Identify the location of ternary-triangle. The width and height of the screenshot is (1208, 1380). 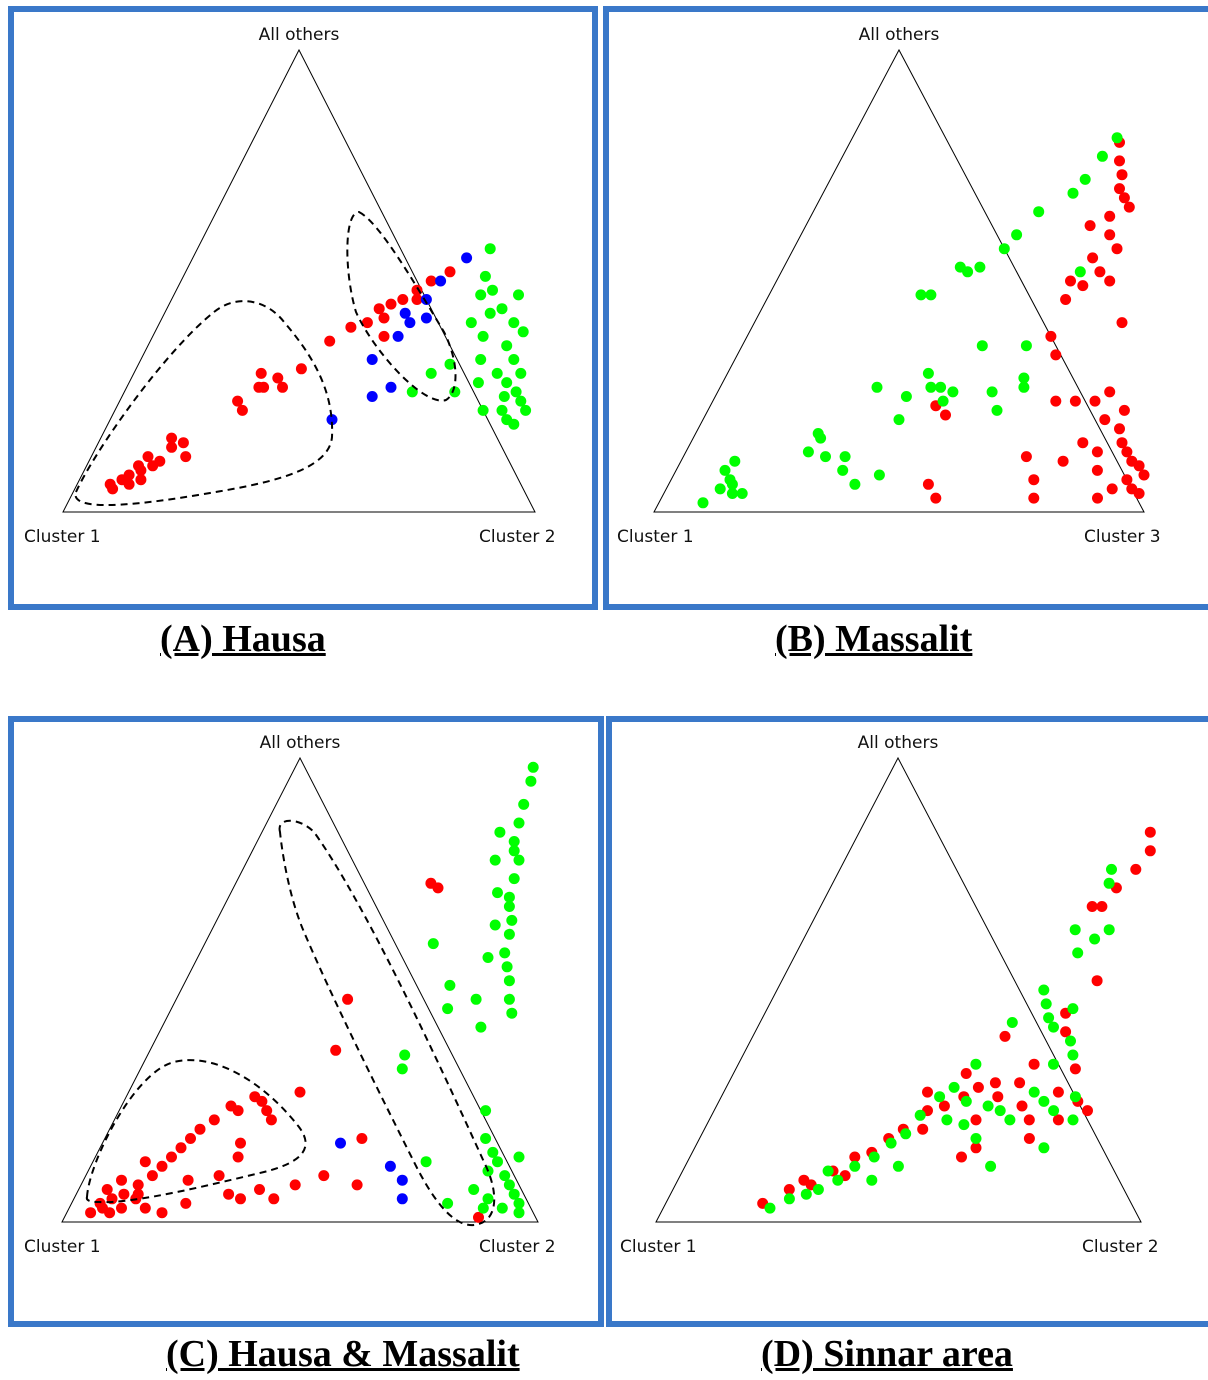
(899, 280).